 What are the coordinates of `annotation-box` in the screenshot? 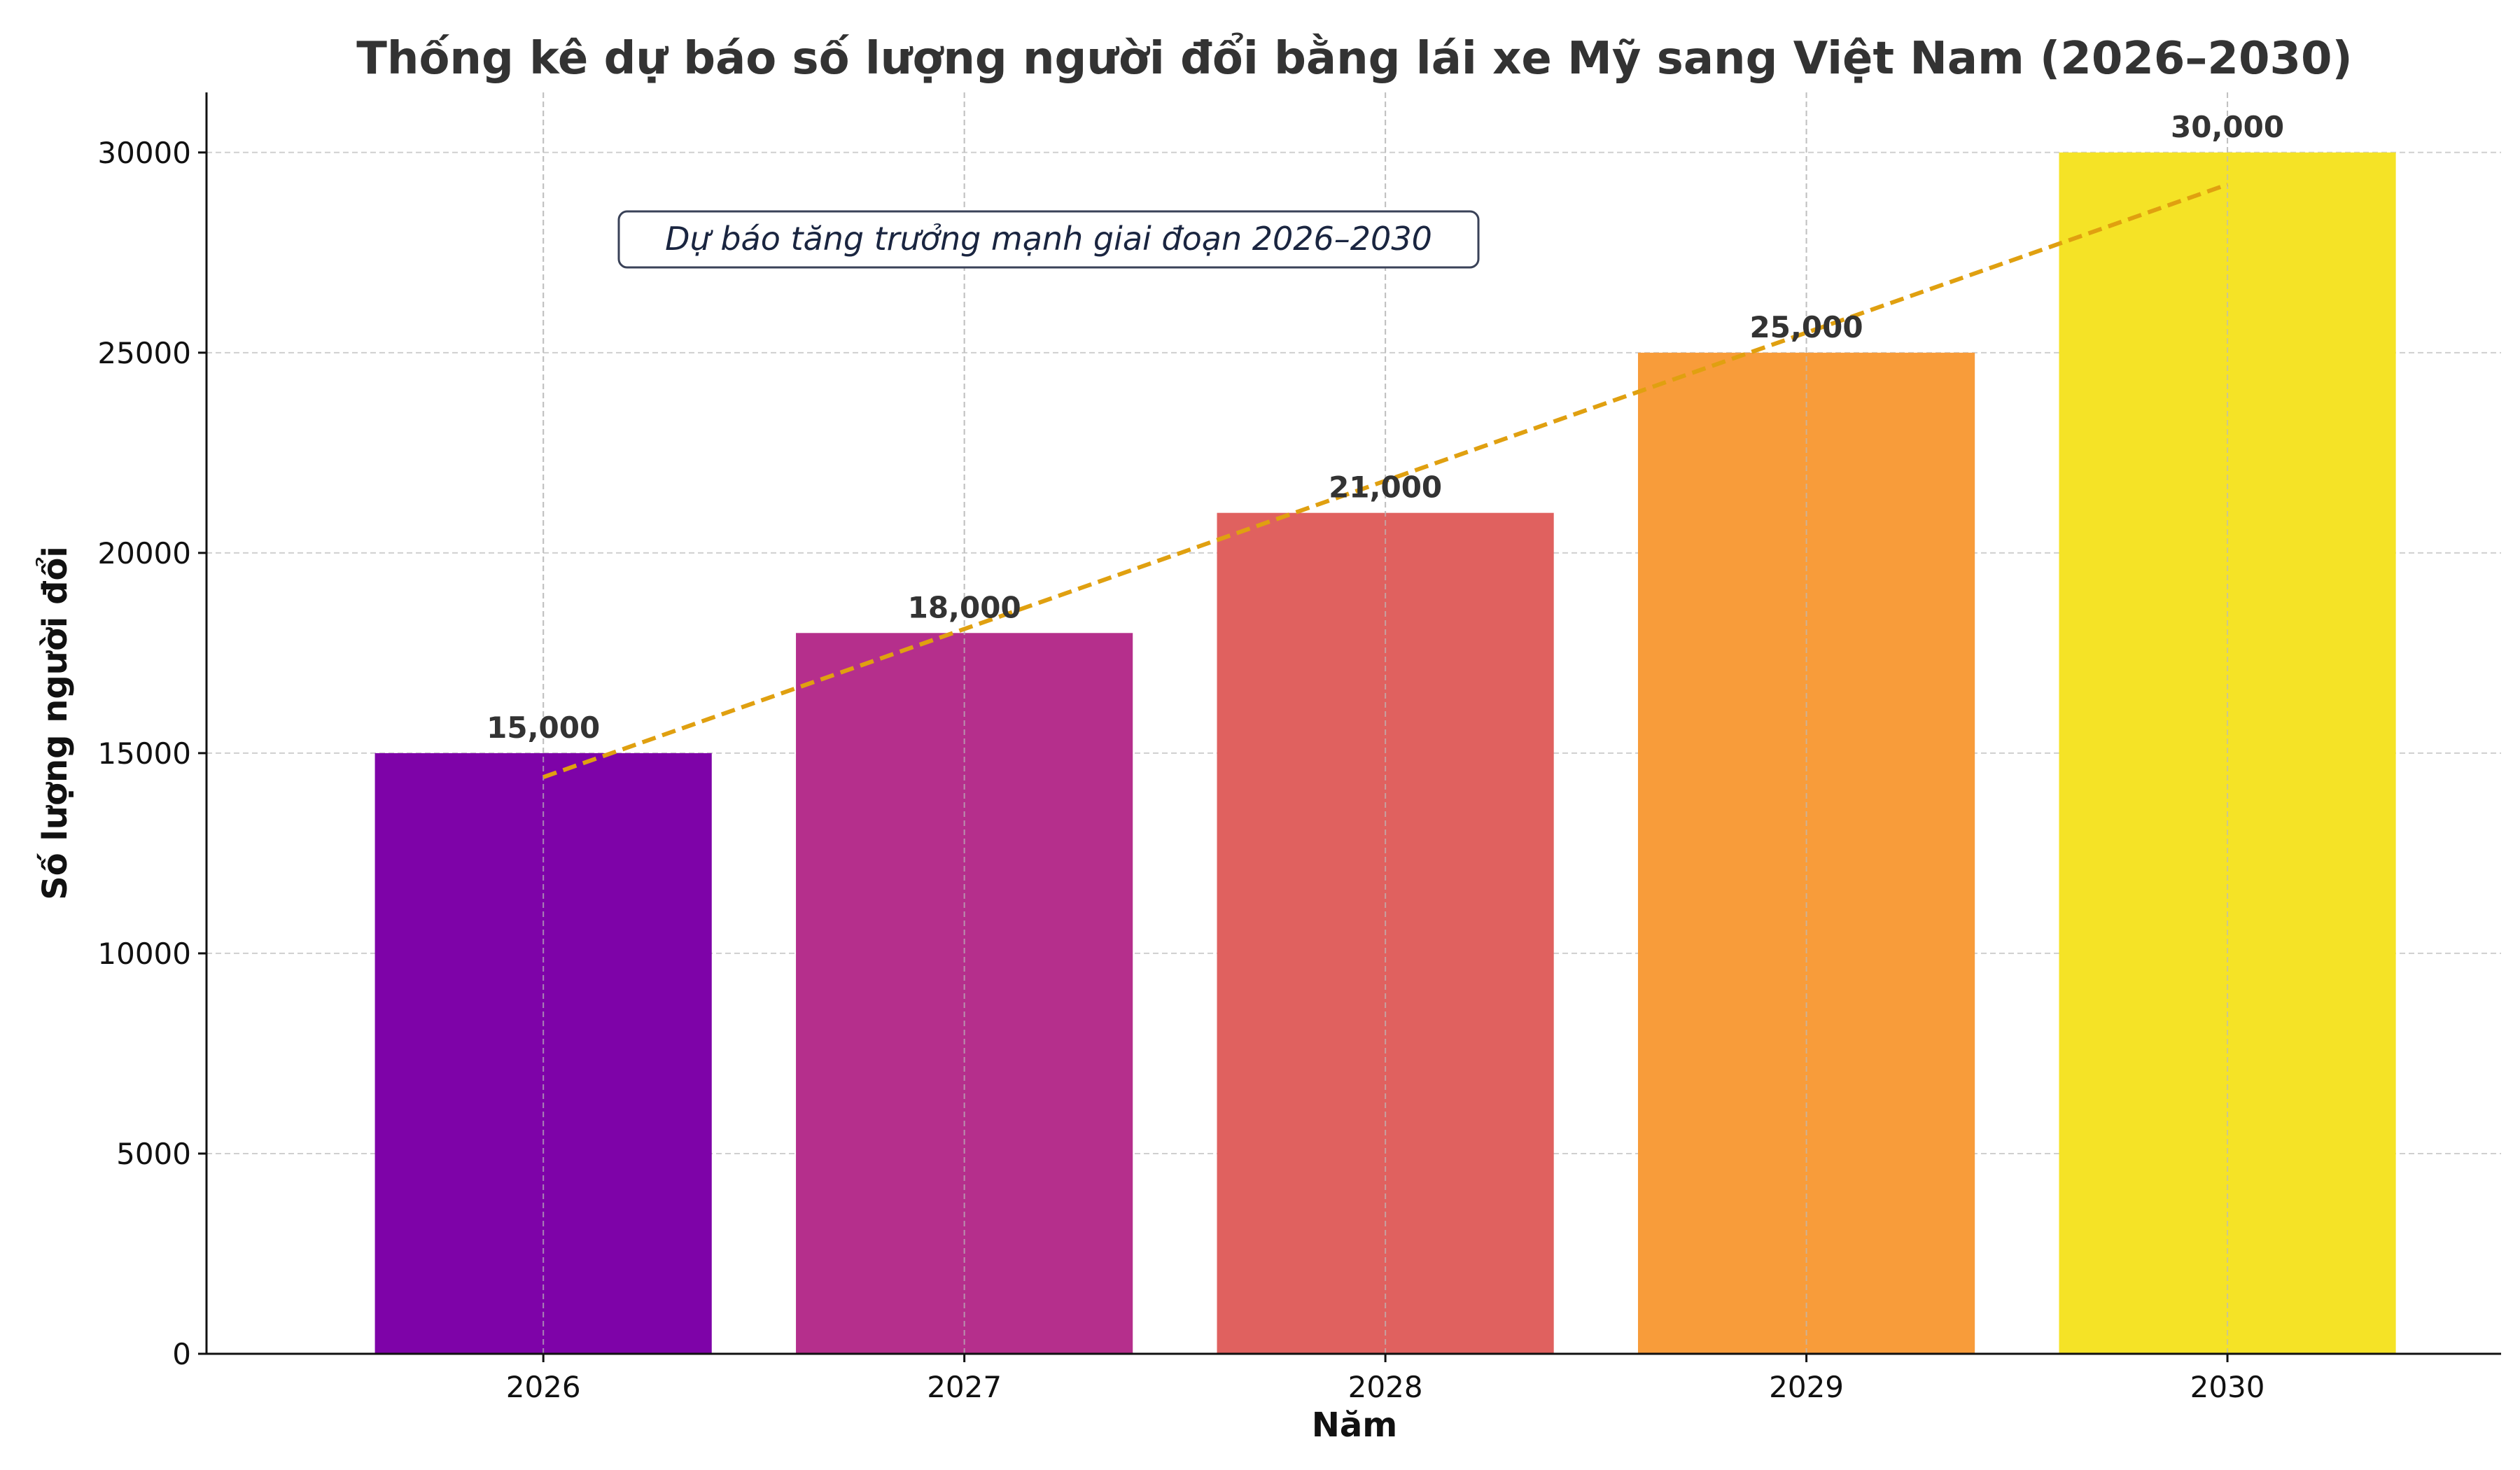 It's located at (1048, 239).